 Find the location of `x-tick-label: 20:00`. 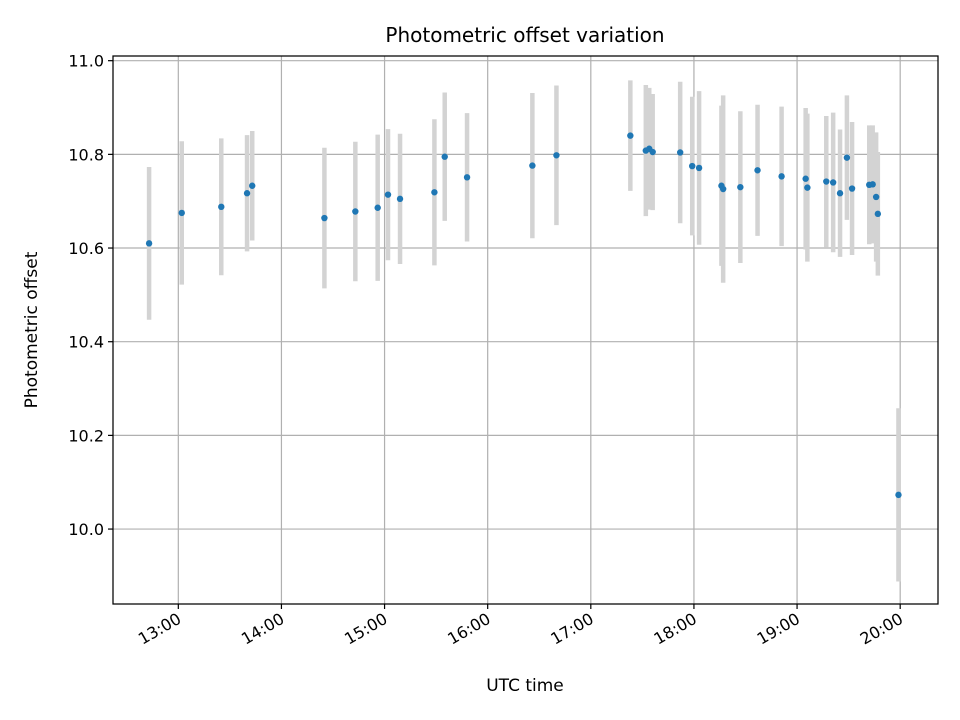

x-tick-label: 20:00 is located at coordinates (881, 629).